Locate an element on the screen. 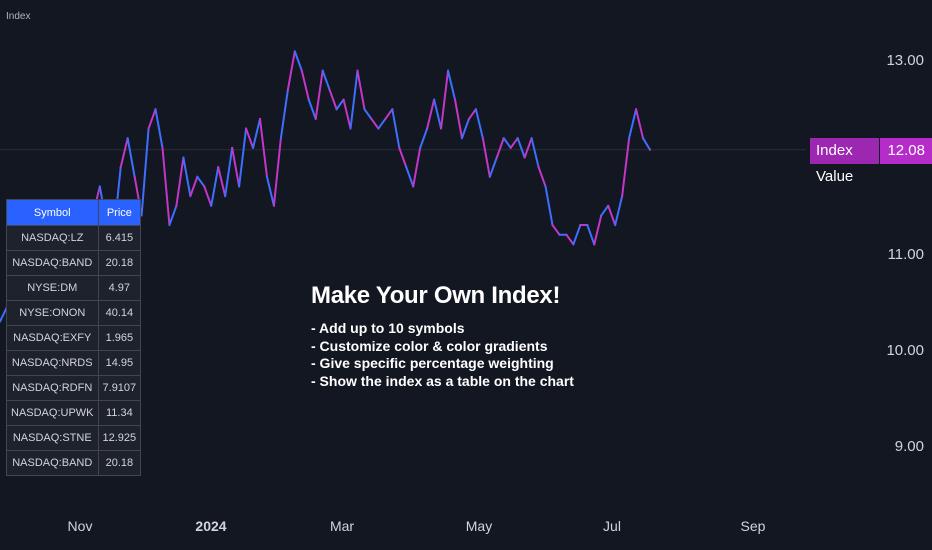  symbol-cell: NASDAQ:BAND is located at coordinates (52, 463).